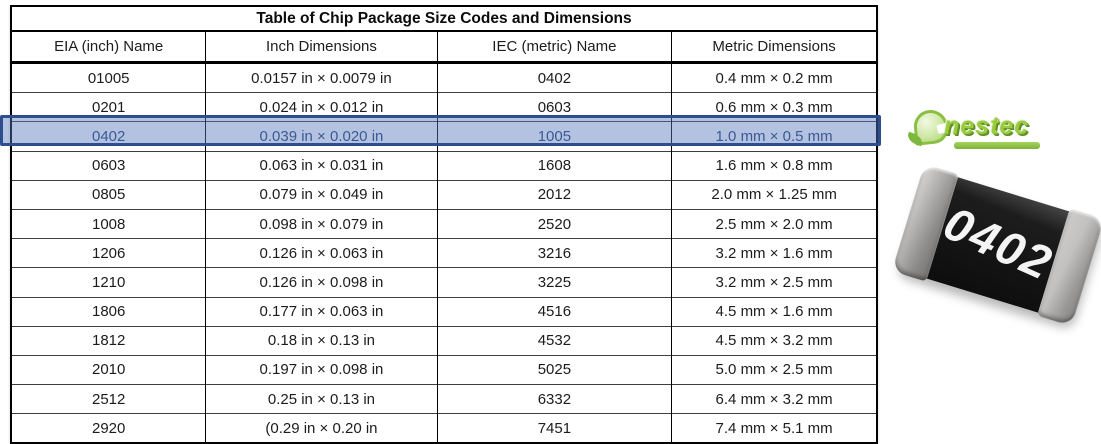  What do you see at coordinates (554, 194) in the screenshot?
I see `table-cell: 2012` at bounding box center [554, 194].